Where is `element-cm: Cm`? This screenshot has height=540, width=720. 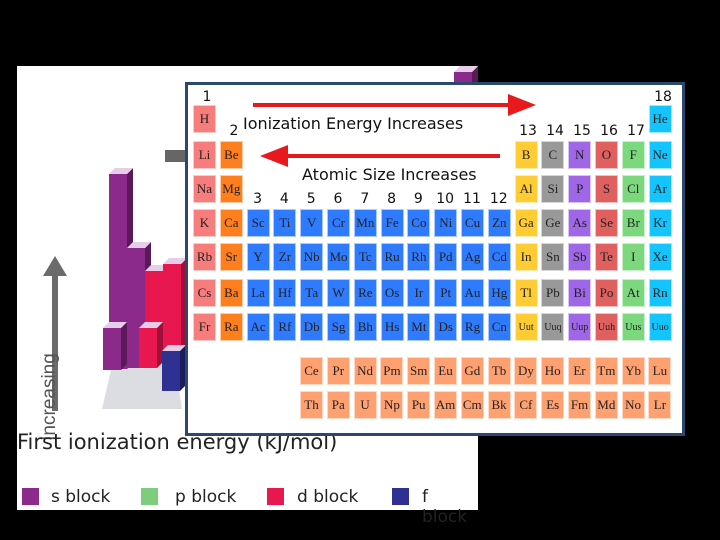
element-cm: Cm is located at coordinates (472, 405).